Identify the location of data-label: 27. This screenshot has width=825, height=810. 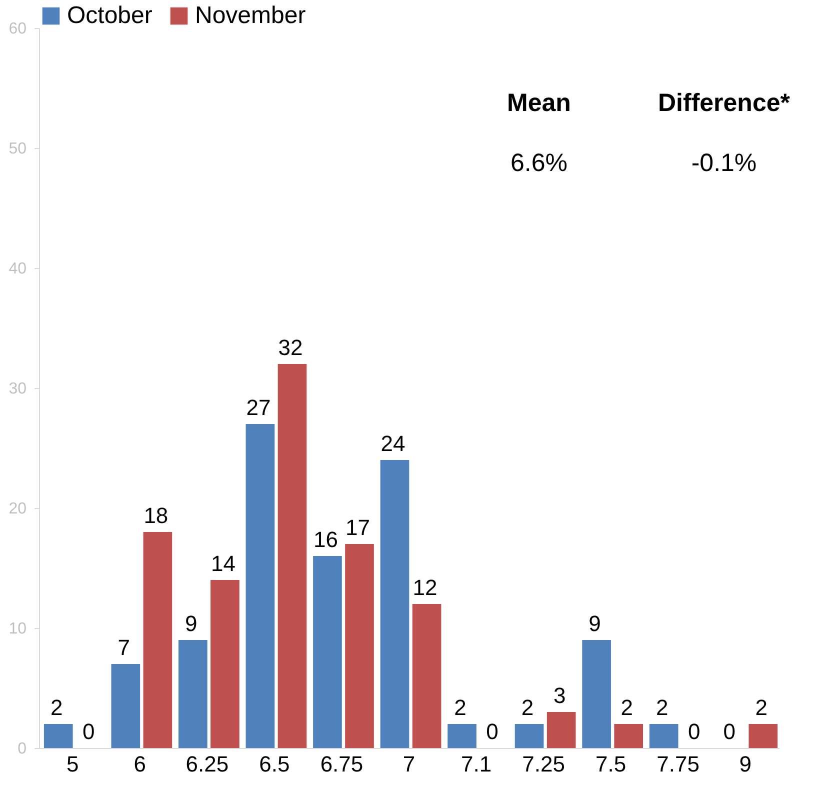
(258, 407).